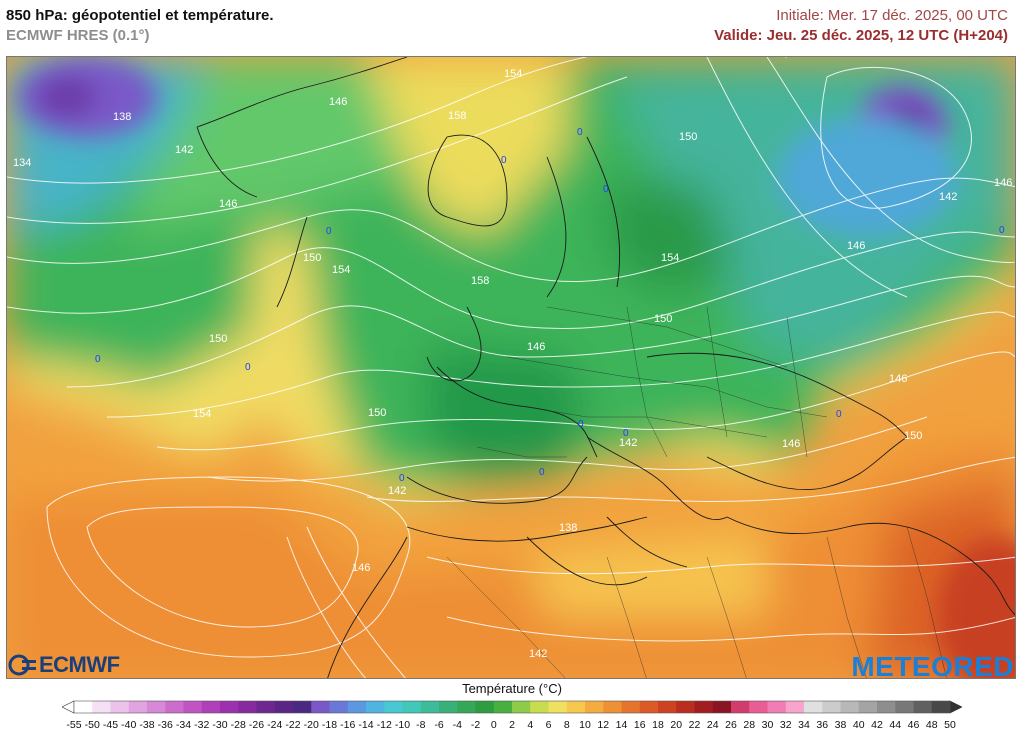  Describe the element at coordinates (767, 725) in the screenshot. I see `colorbar-tick-label: 30` at that location.